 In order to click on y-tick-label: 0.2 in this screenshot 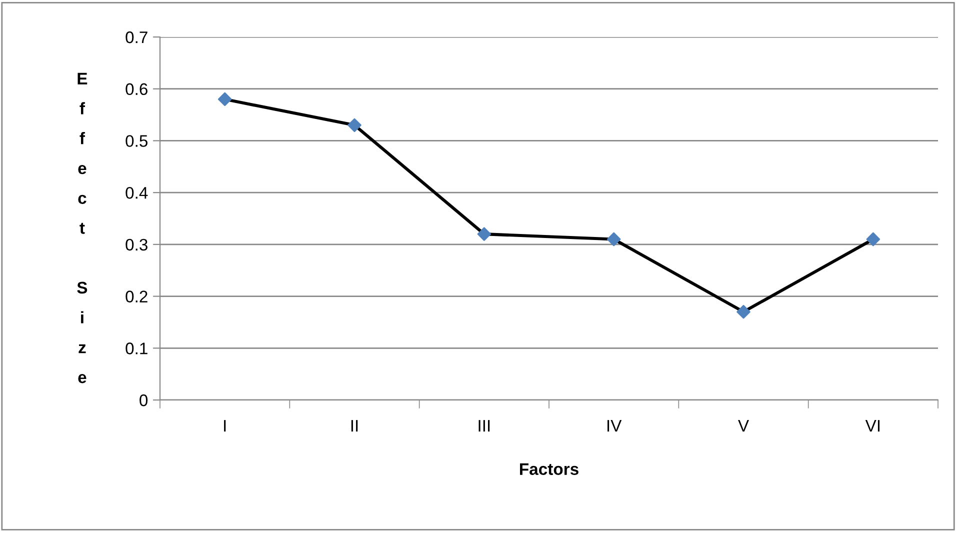, I will do `click(137, 296)`.